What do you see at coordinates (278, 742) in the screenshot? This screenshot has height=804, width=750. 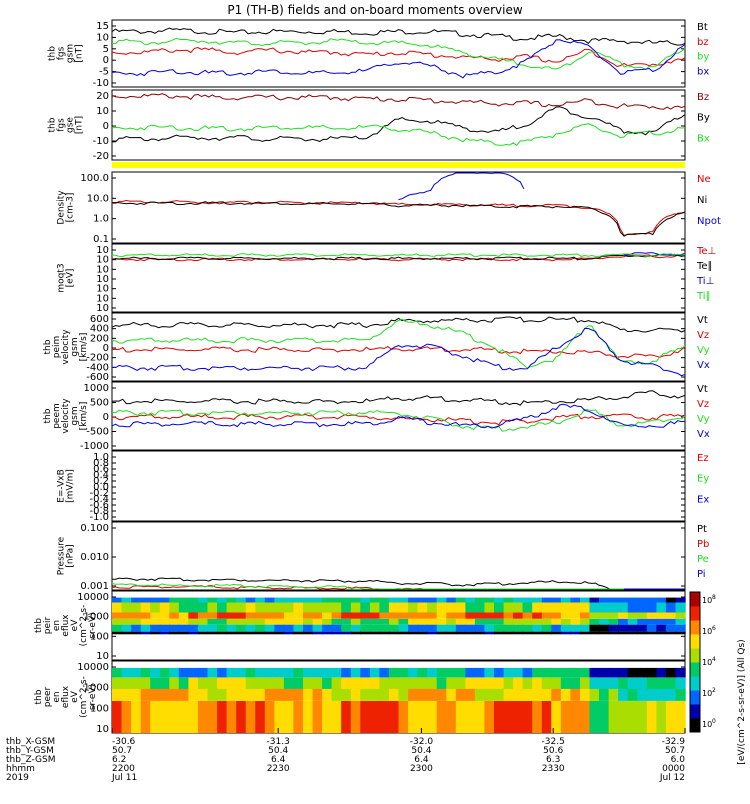 I see `x-tick-label: -31.3` at bounding box center [278, 742].